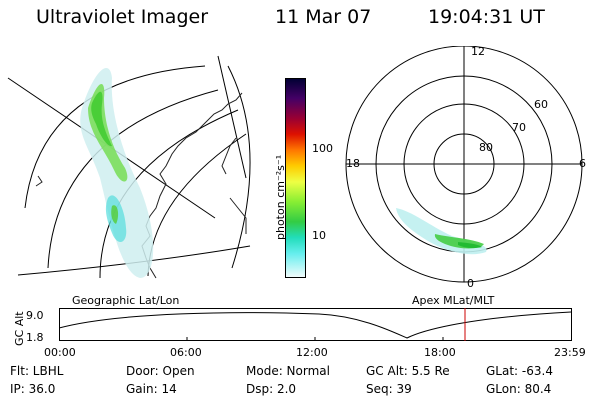 This screenshot has width=600, height=400. I want to click on mlt-label-0: 0, so click(470, 283).